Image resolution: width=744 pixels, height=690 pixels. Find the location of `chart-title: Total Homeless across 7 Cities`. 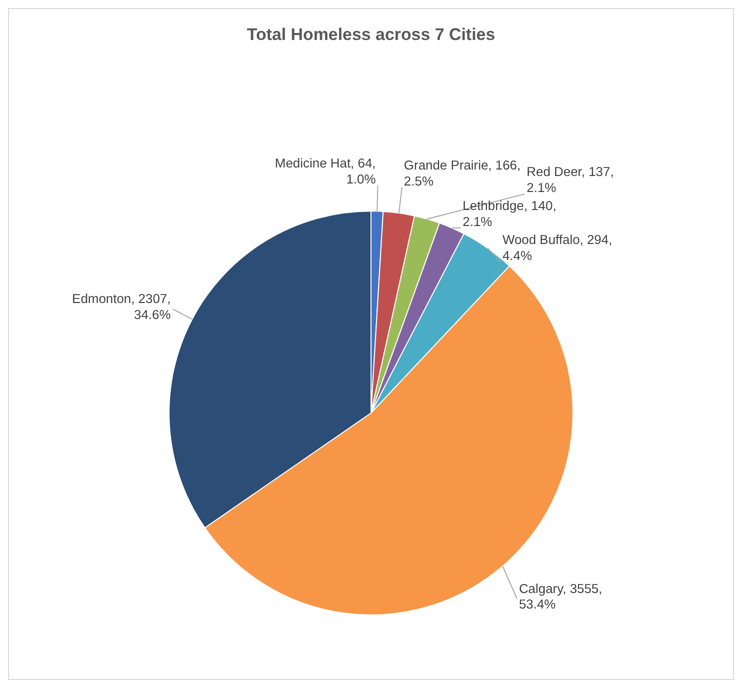

chart-title: Total Homeless across 7 Cities is located at coordinates (371, 34).